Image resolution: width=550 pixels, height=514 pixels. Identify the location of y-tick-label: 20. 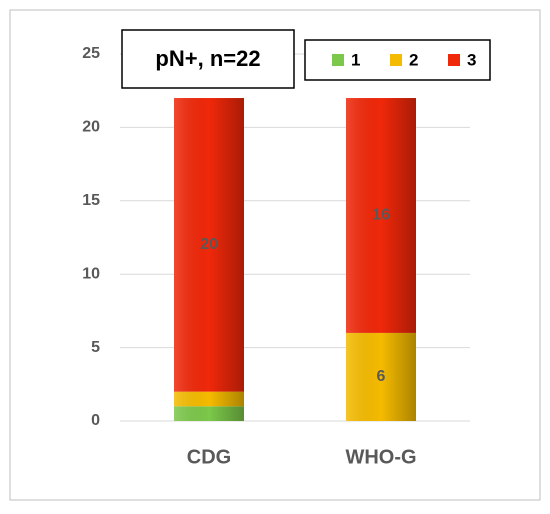
(91, 127).